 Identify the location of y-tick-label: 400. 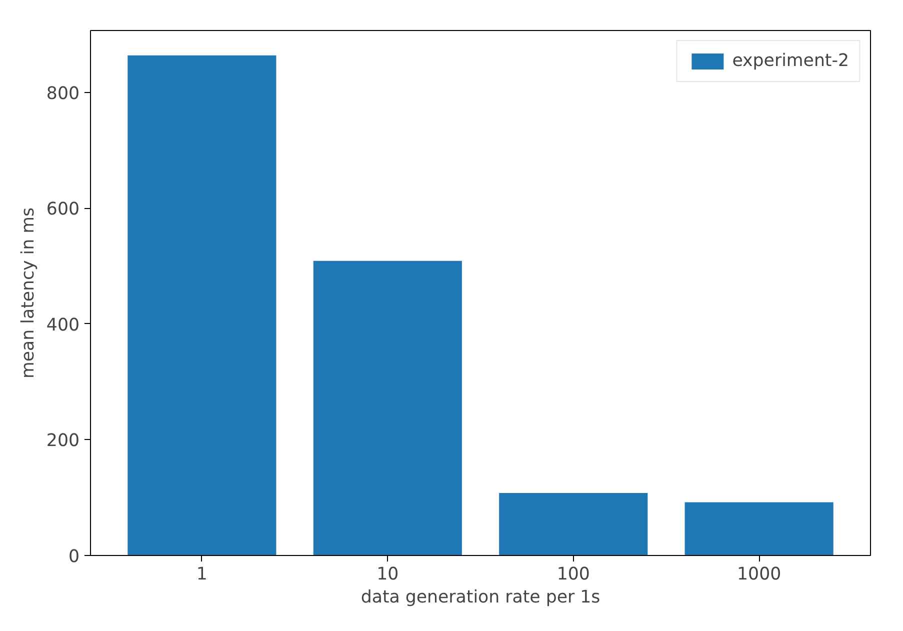
(63, 325).